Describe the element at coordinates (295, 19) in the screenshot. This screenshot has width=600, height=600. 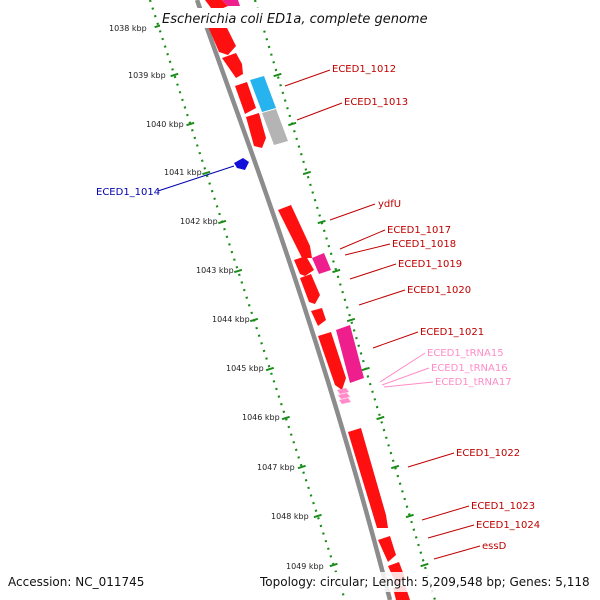
I see `map-title: Escherichia coli ED1a, complete genome` at that location.